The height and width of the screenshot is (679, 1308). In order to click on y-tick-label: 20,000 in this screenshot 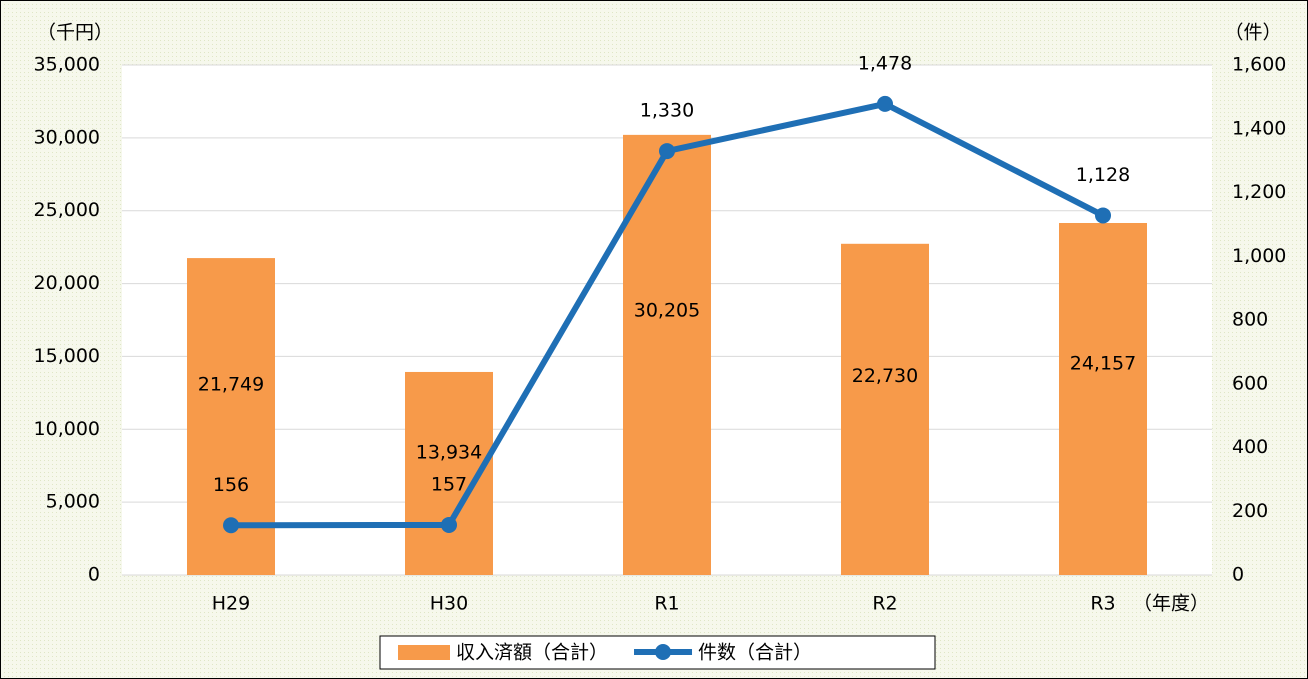, I will do `click(67, 283)`.